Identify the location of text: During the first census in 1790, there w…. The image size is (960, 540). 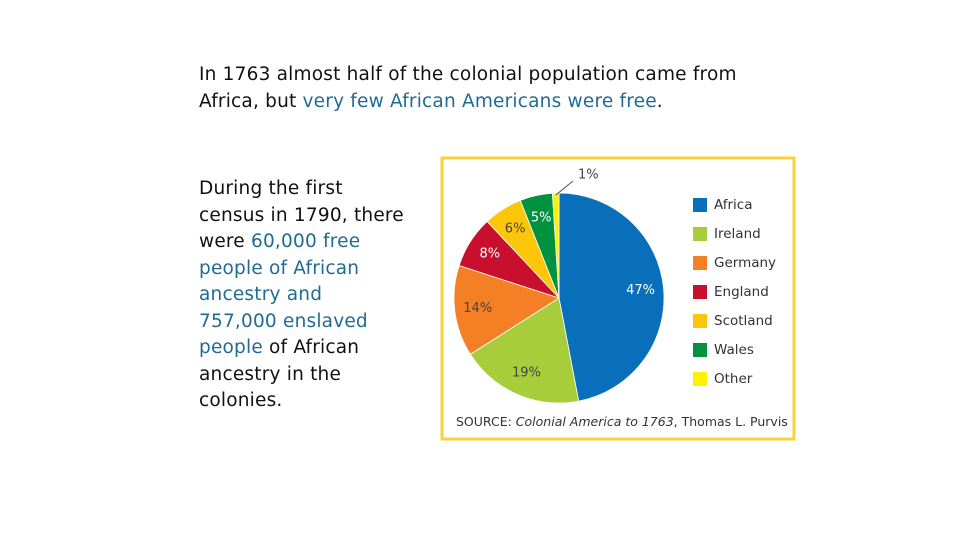
(301, 215).